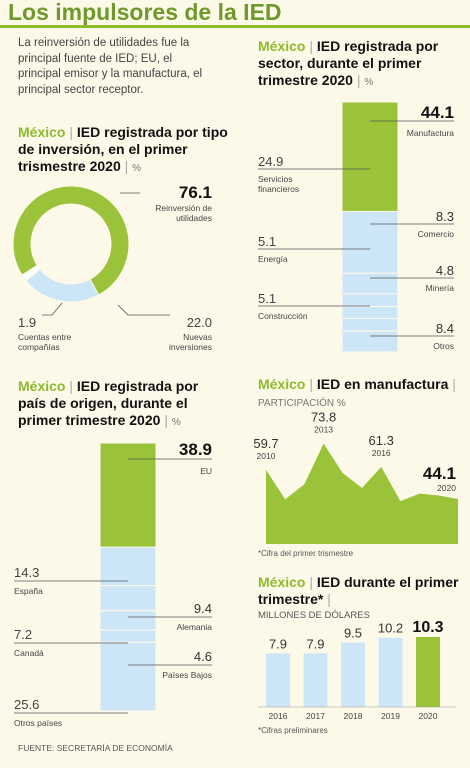  I want to click on sector-value-1: 24.9, so click(270, 161).